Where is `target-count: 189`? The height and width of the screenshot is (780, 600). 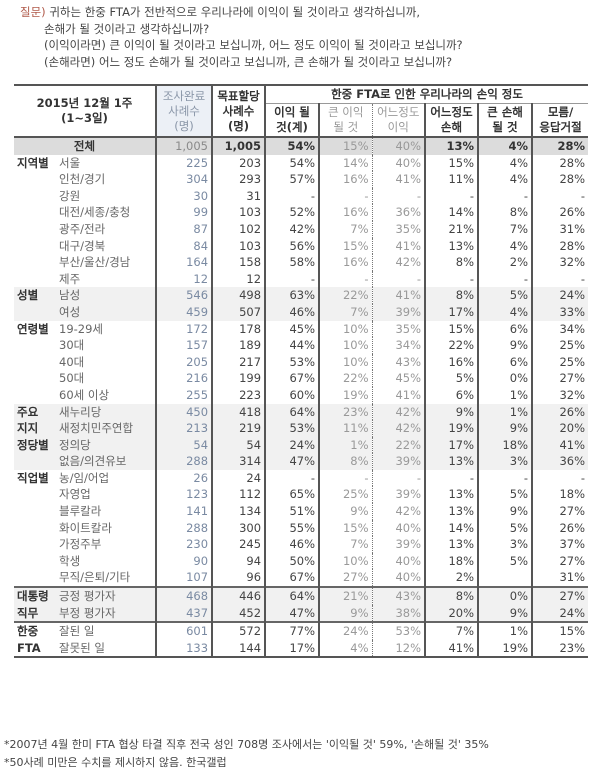
target-count: 189 is located at coordinates (238, 345).